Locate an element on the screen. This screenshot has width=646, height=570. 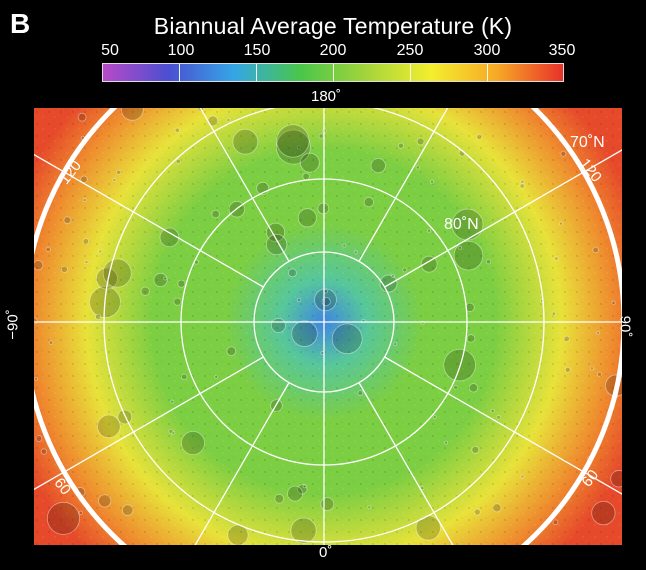
colorbar-tick-350: 350 is located at coordinates (562, 50).